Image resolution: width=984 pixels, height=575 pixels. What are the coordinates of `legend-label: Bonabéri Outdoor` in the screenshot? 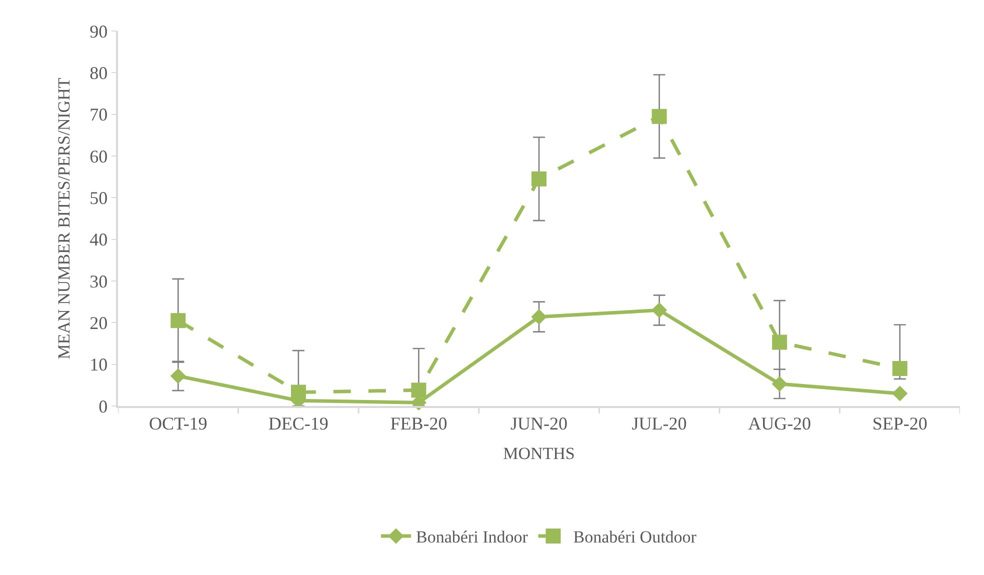 It's located at (635, 537).